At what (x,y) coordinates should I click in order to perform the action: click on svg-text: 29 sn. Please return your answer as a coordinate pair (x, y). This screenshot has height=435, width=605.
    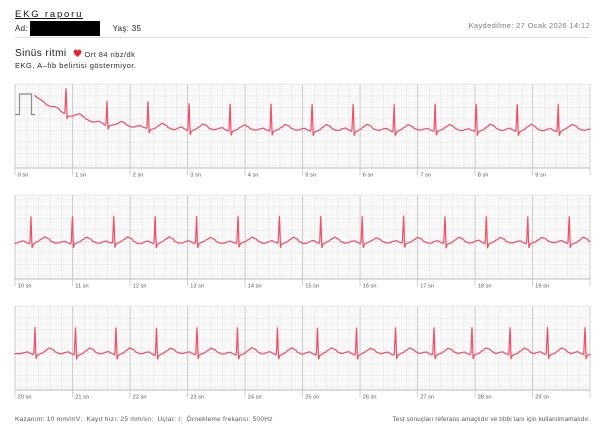
    Looking at the image, I should click on (542, 397).